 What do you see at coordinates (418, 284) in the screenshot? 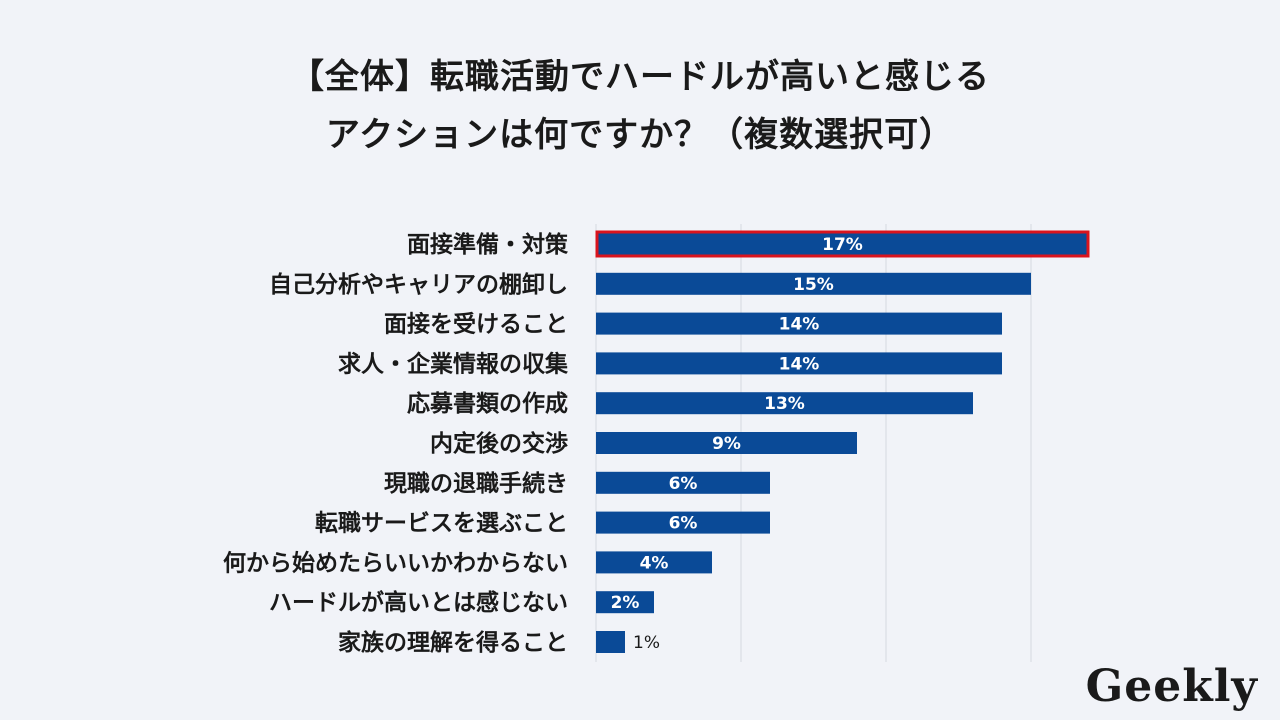
I see `category-label: 自己分析やキャリアの棚卸し` at bounding box center [418, 284].